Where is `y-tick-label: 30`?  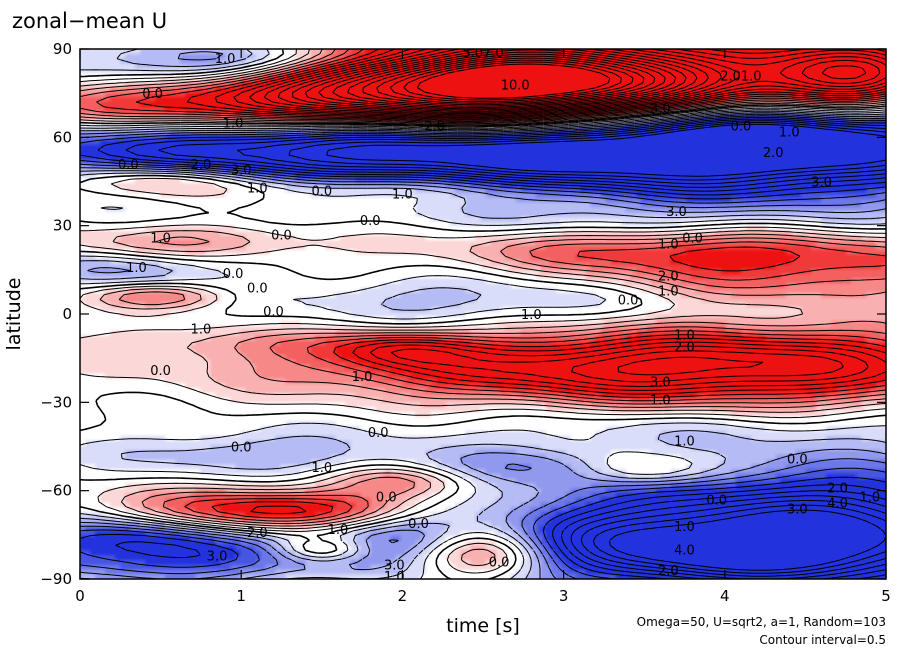
y-tick-label: 30 is located at coordinates (62, 226).